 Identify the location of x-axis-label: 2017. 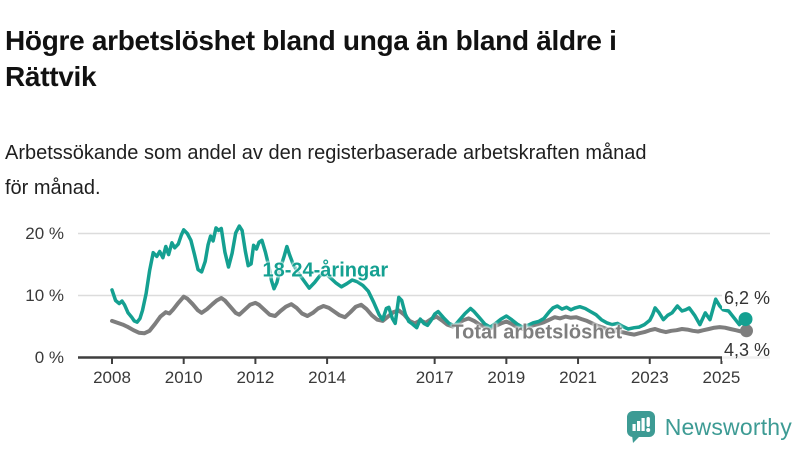
(434, 377).